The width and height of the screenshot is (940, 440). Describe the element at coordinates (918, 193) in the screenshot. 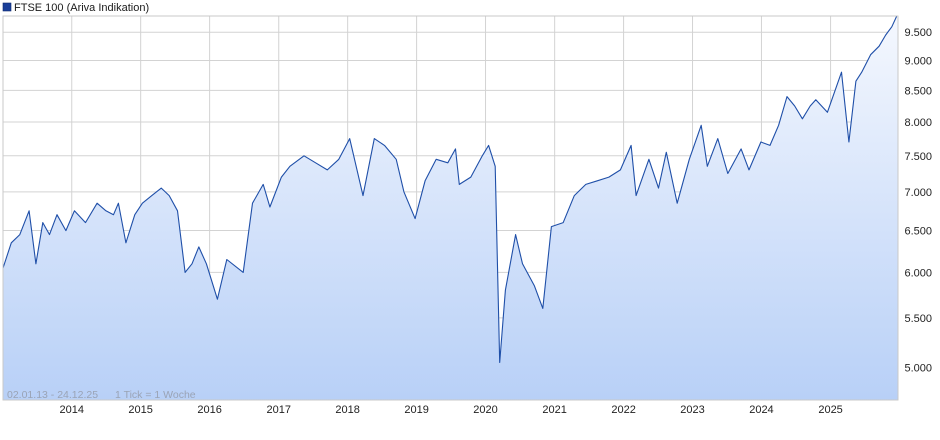

I see `y-tick-label: 7.000` at that location.